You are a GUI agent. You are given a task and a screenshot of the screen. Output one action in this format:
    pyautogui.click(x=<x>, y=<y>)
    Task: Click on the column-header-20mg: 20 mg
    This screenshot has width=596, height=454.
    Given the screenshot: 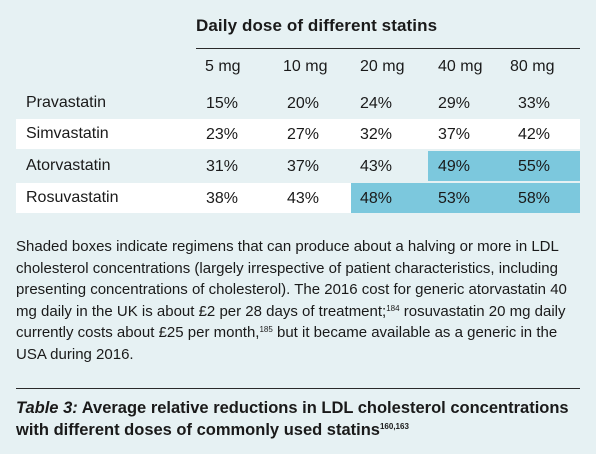 What is the action you would take?
    pyautogui.click(x=382, y=66)
    